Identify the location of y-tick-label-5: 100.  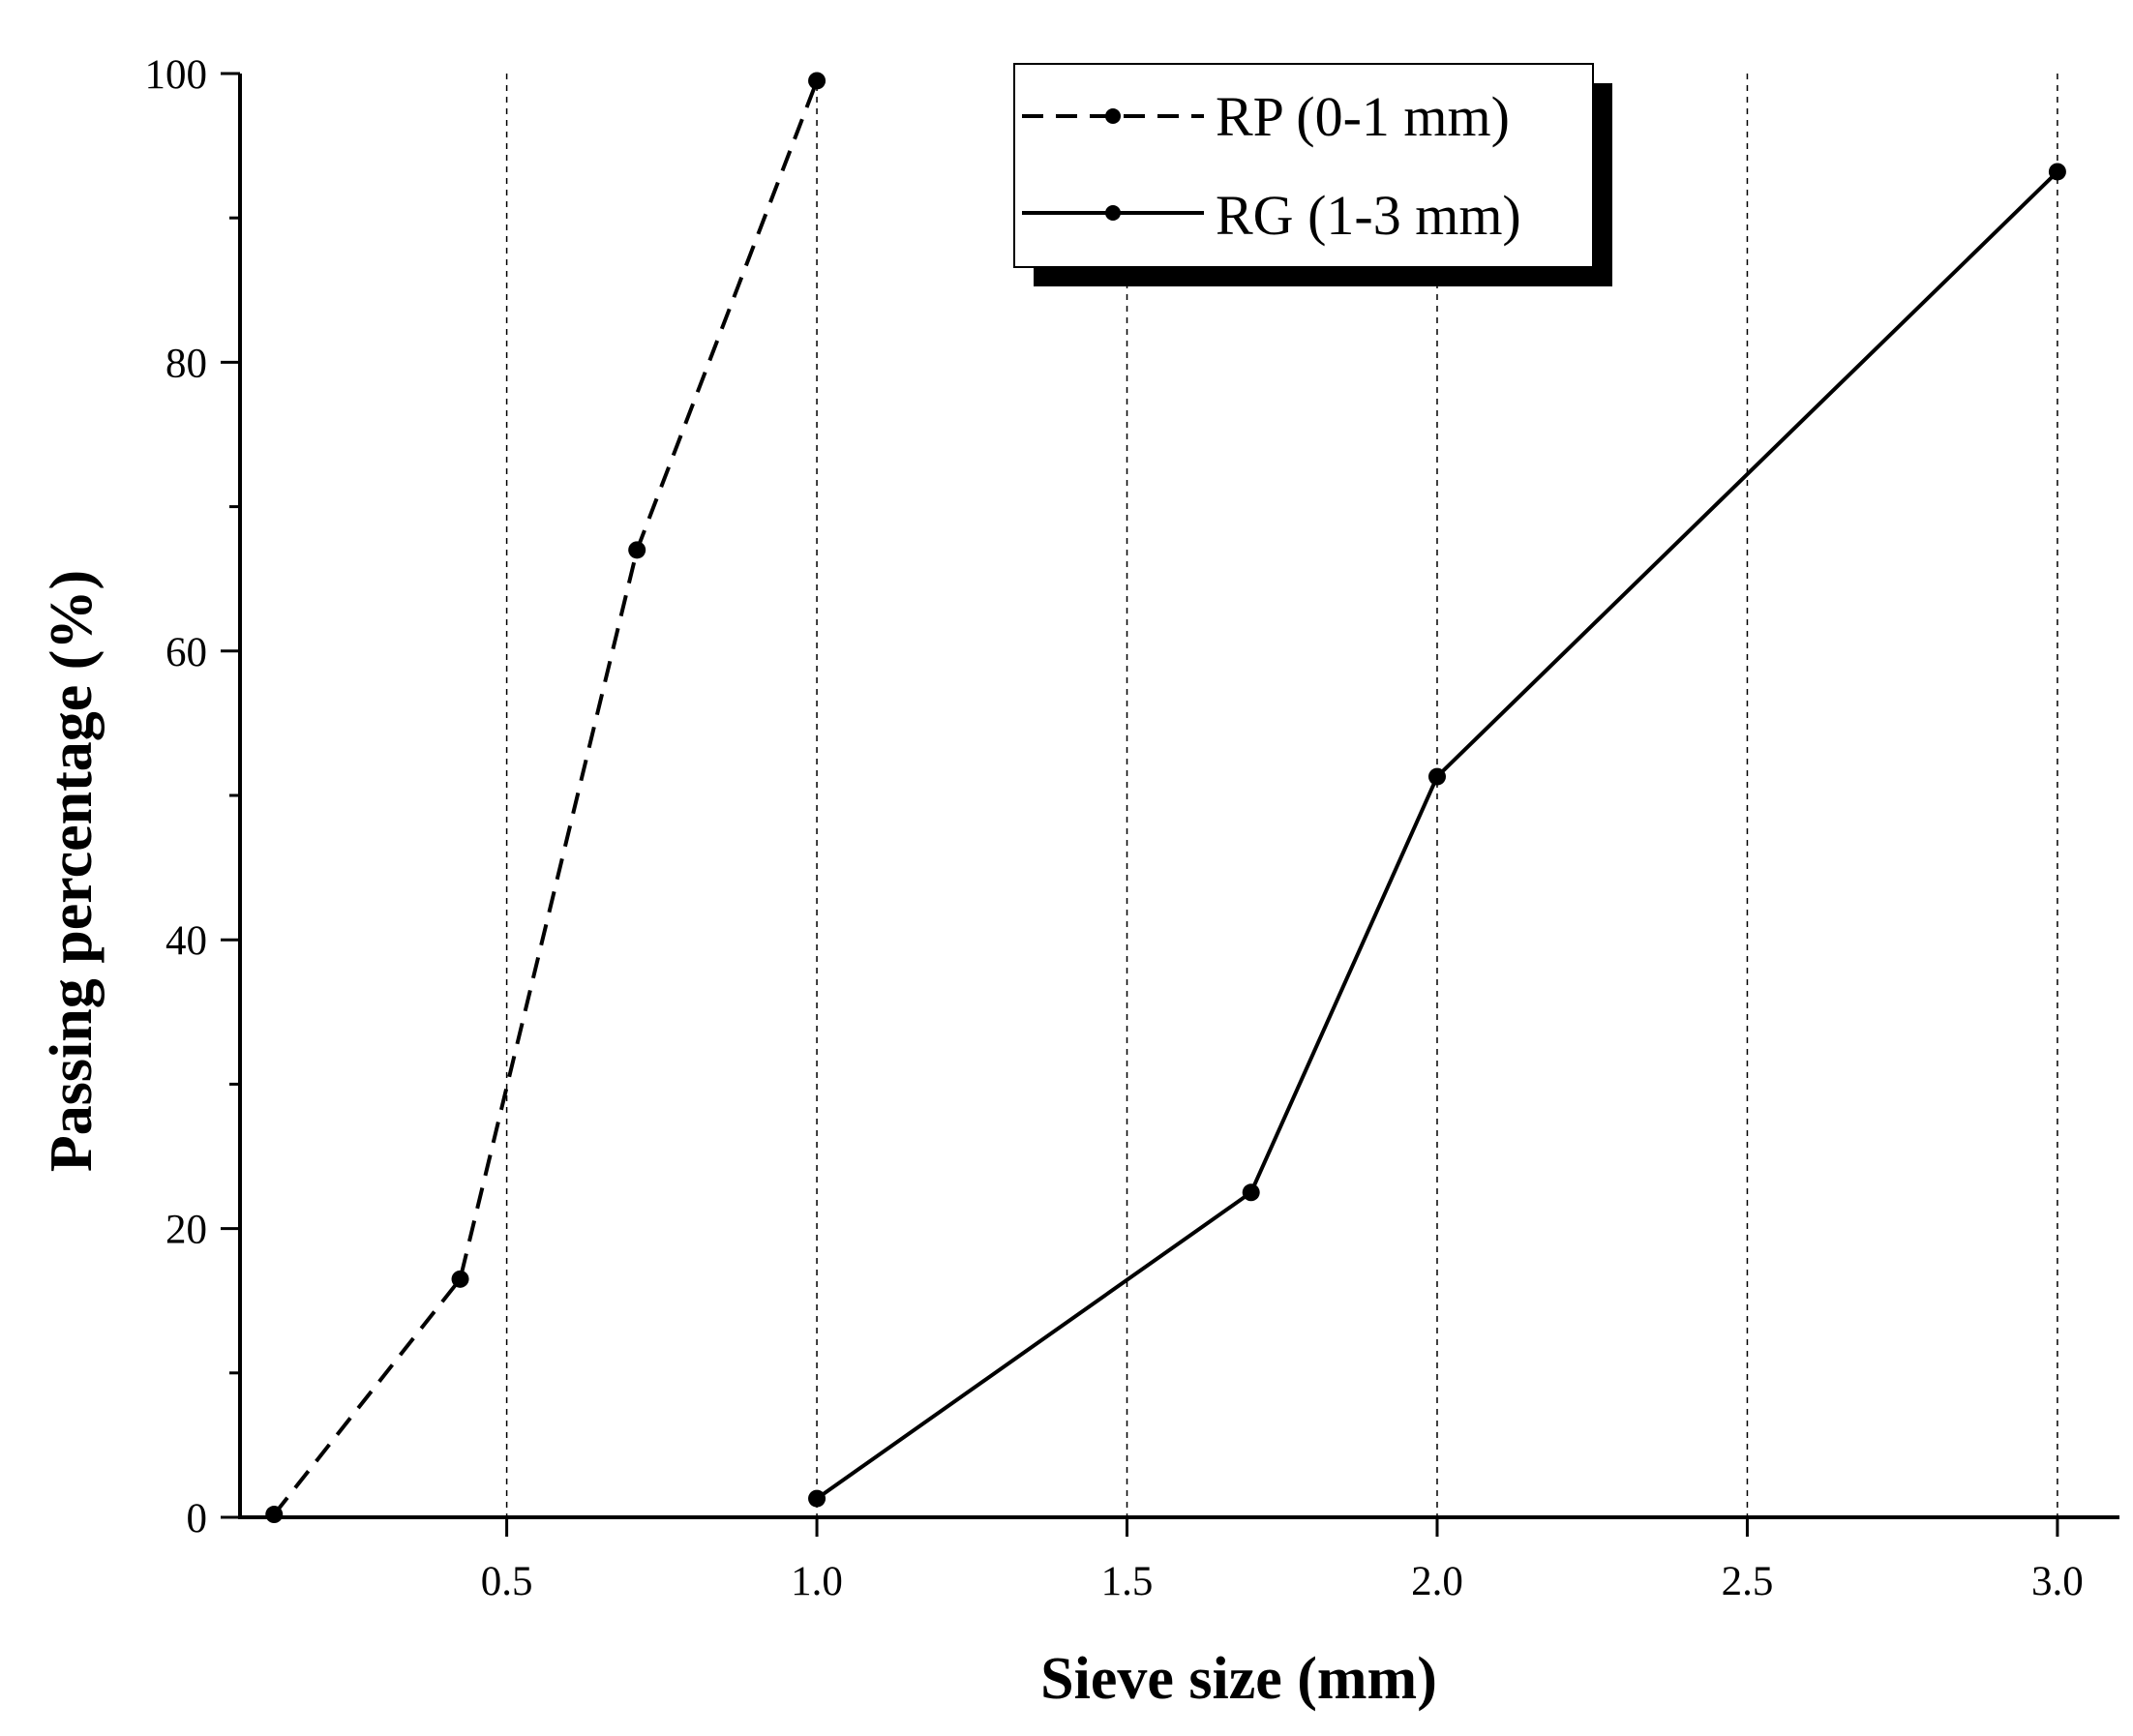
(176, 75).